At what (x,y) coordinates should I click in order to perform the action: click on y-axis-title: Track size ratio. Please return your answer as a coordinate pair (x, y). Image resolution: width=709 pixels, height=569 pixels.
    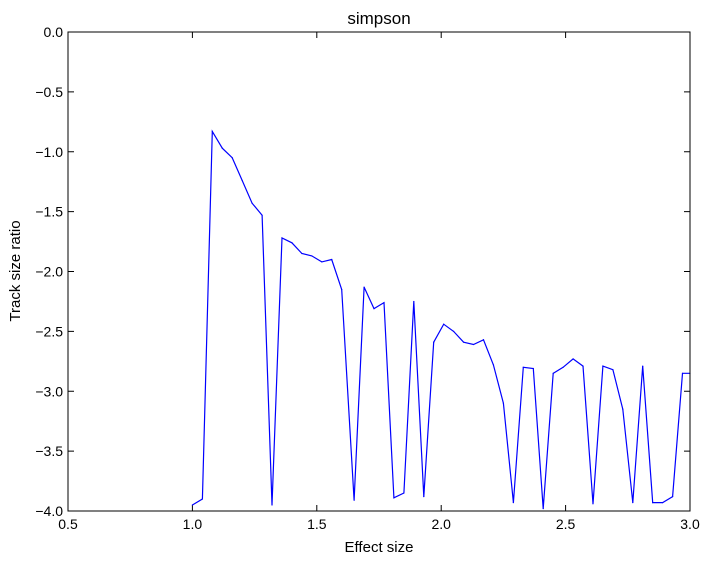
    Looking at the image, I should click on (15, 270).